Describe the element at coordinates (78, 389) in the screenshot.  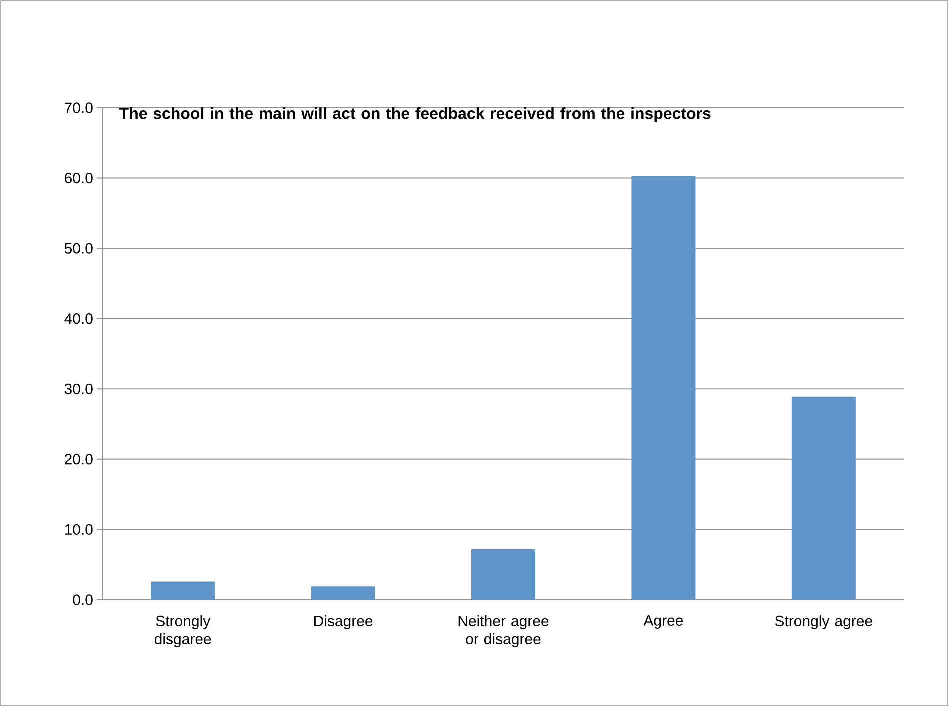
I see `y-tick-label: 30.0` at that location.